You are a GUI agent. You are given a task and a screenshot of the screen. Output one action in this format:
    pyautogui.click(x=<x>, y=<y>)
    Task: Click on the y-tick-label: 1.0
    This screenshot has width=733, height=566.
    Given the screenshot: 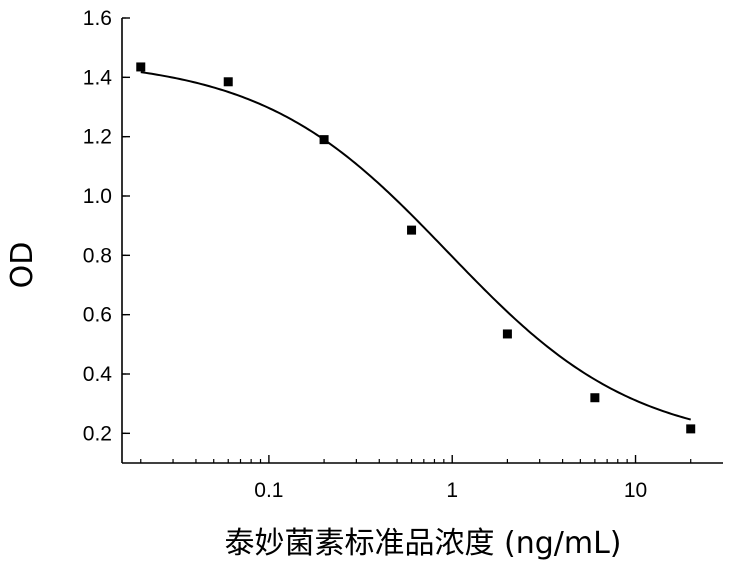 What is the action you would take?
    pyautogui.click(x=97, y=196)
    